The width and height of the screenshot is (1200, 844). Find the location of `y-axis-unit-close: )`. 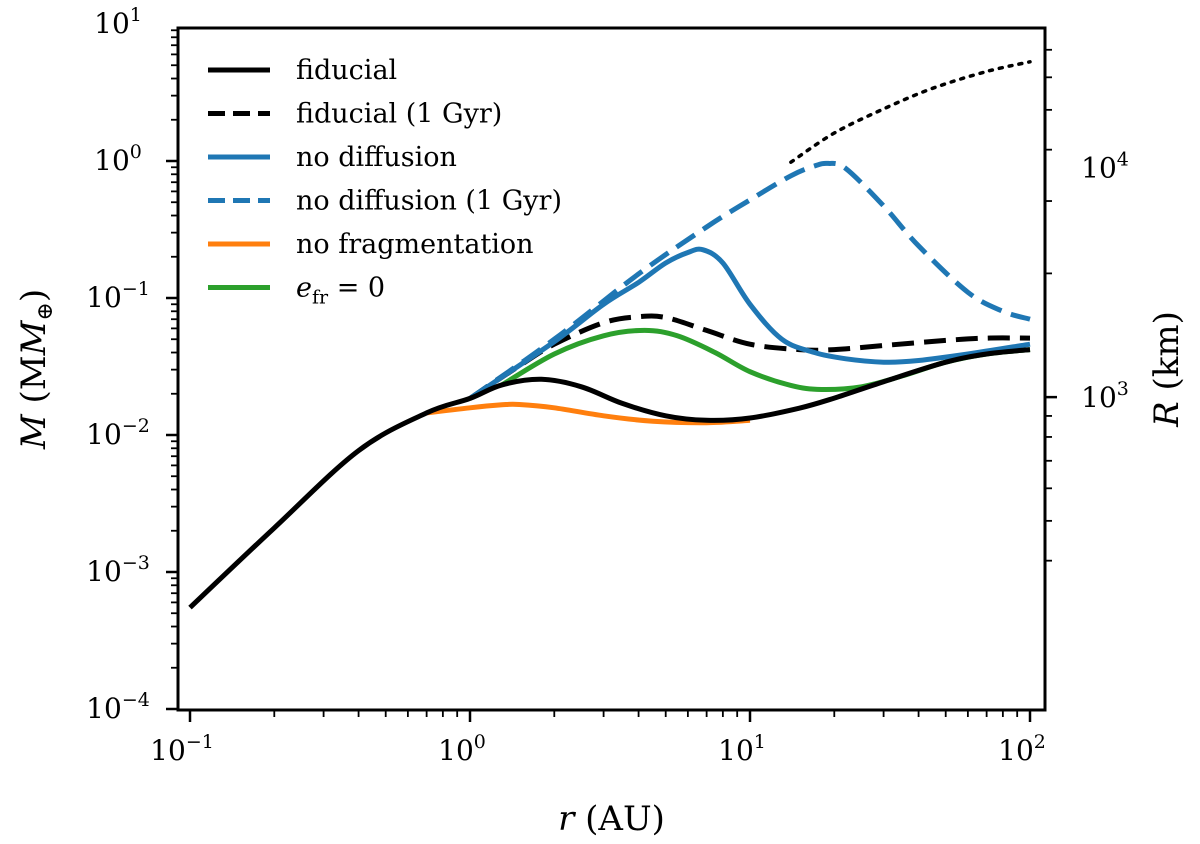

y-axis-unit-close: ) is located at coordinates (34, 295).